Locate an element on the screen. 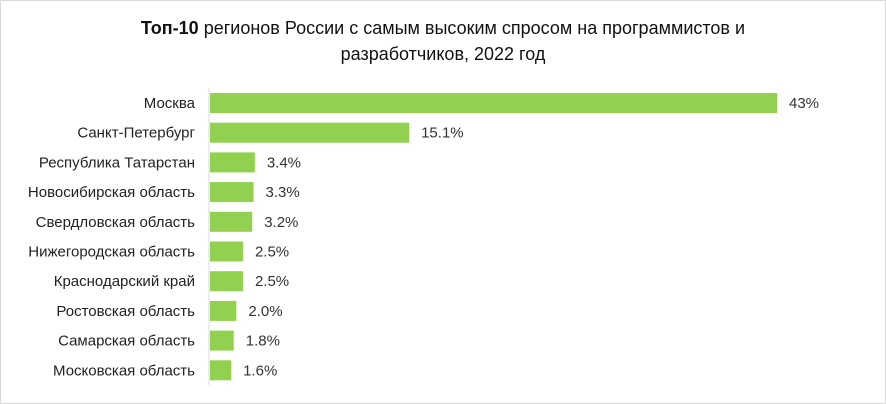  value-label: 2.0% is located at coordinates (265, 311).